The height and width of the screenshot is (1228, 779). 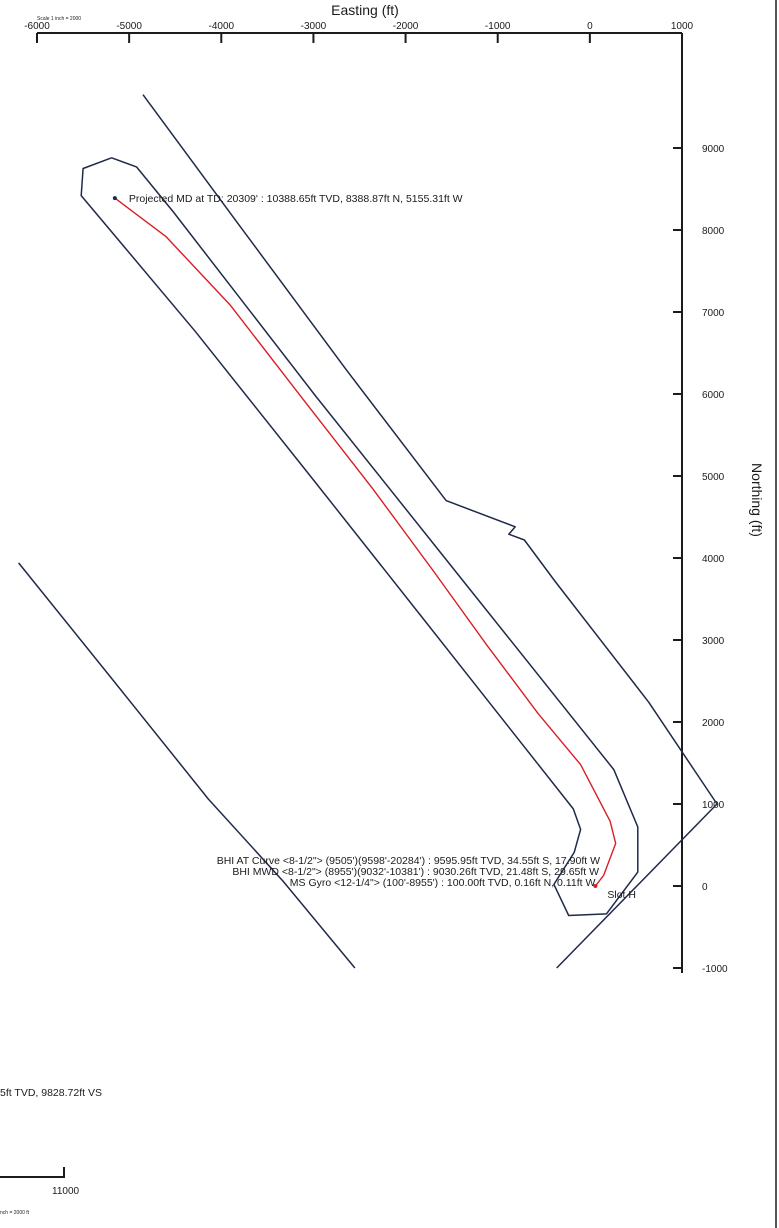 I want to click on y-tick-label: 1000, so click(x=713, y=805).